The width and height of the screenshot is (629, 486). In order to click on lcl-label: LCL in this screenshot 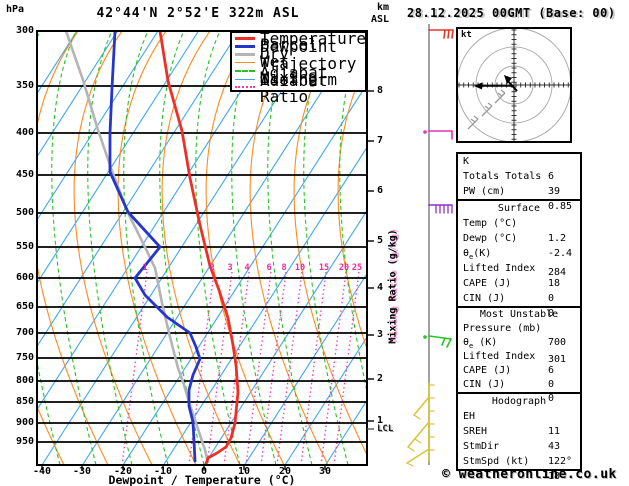, I will do `click(385, 429)`.